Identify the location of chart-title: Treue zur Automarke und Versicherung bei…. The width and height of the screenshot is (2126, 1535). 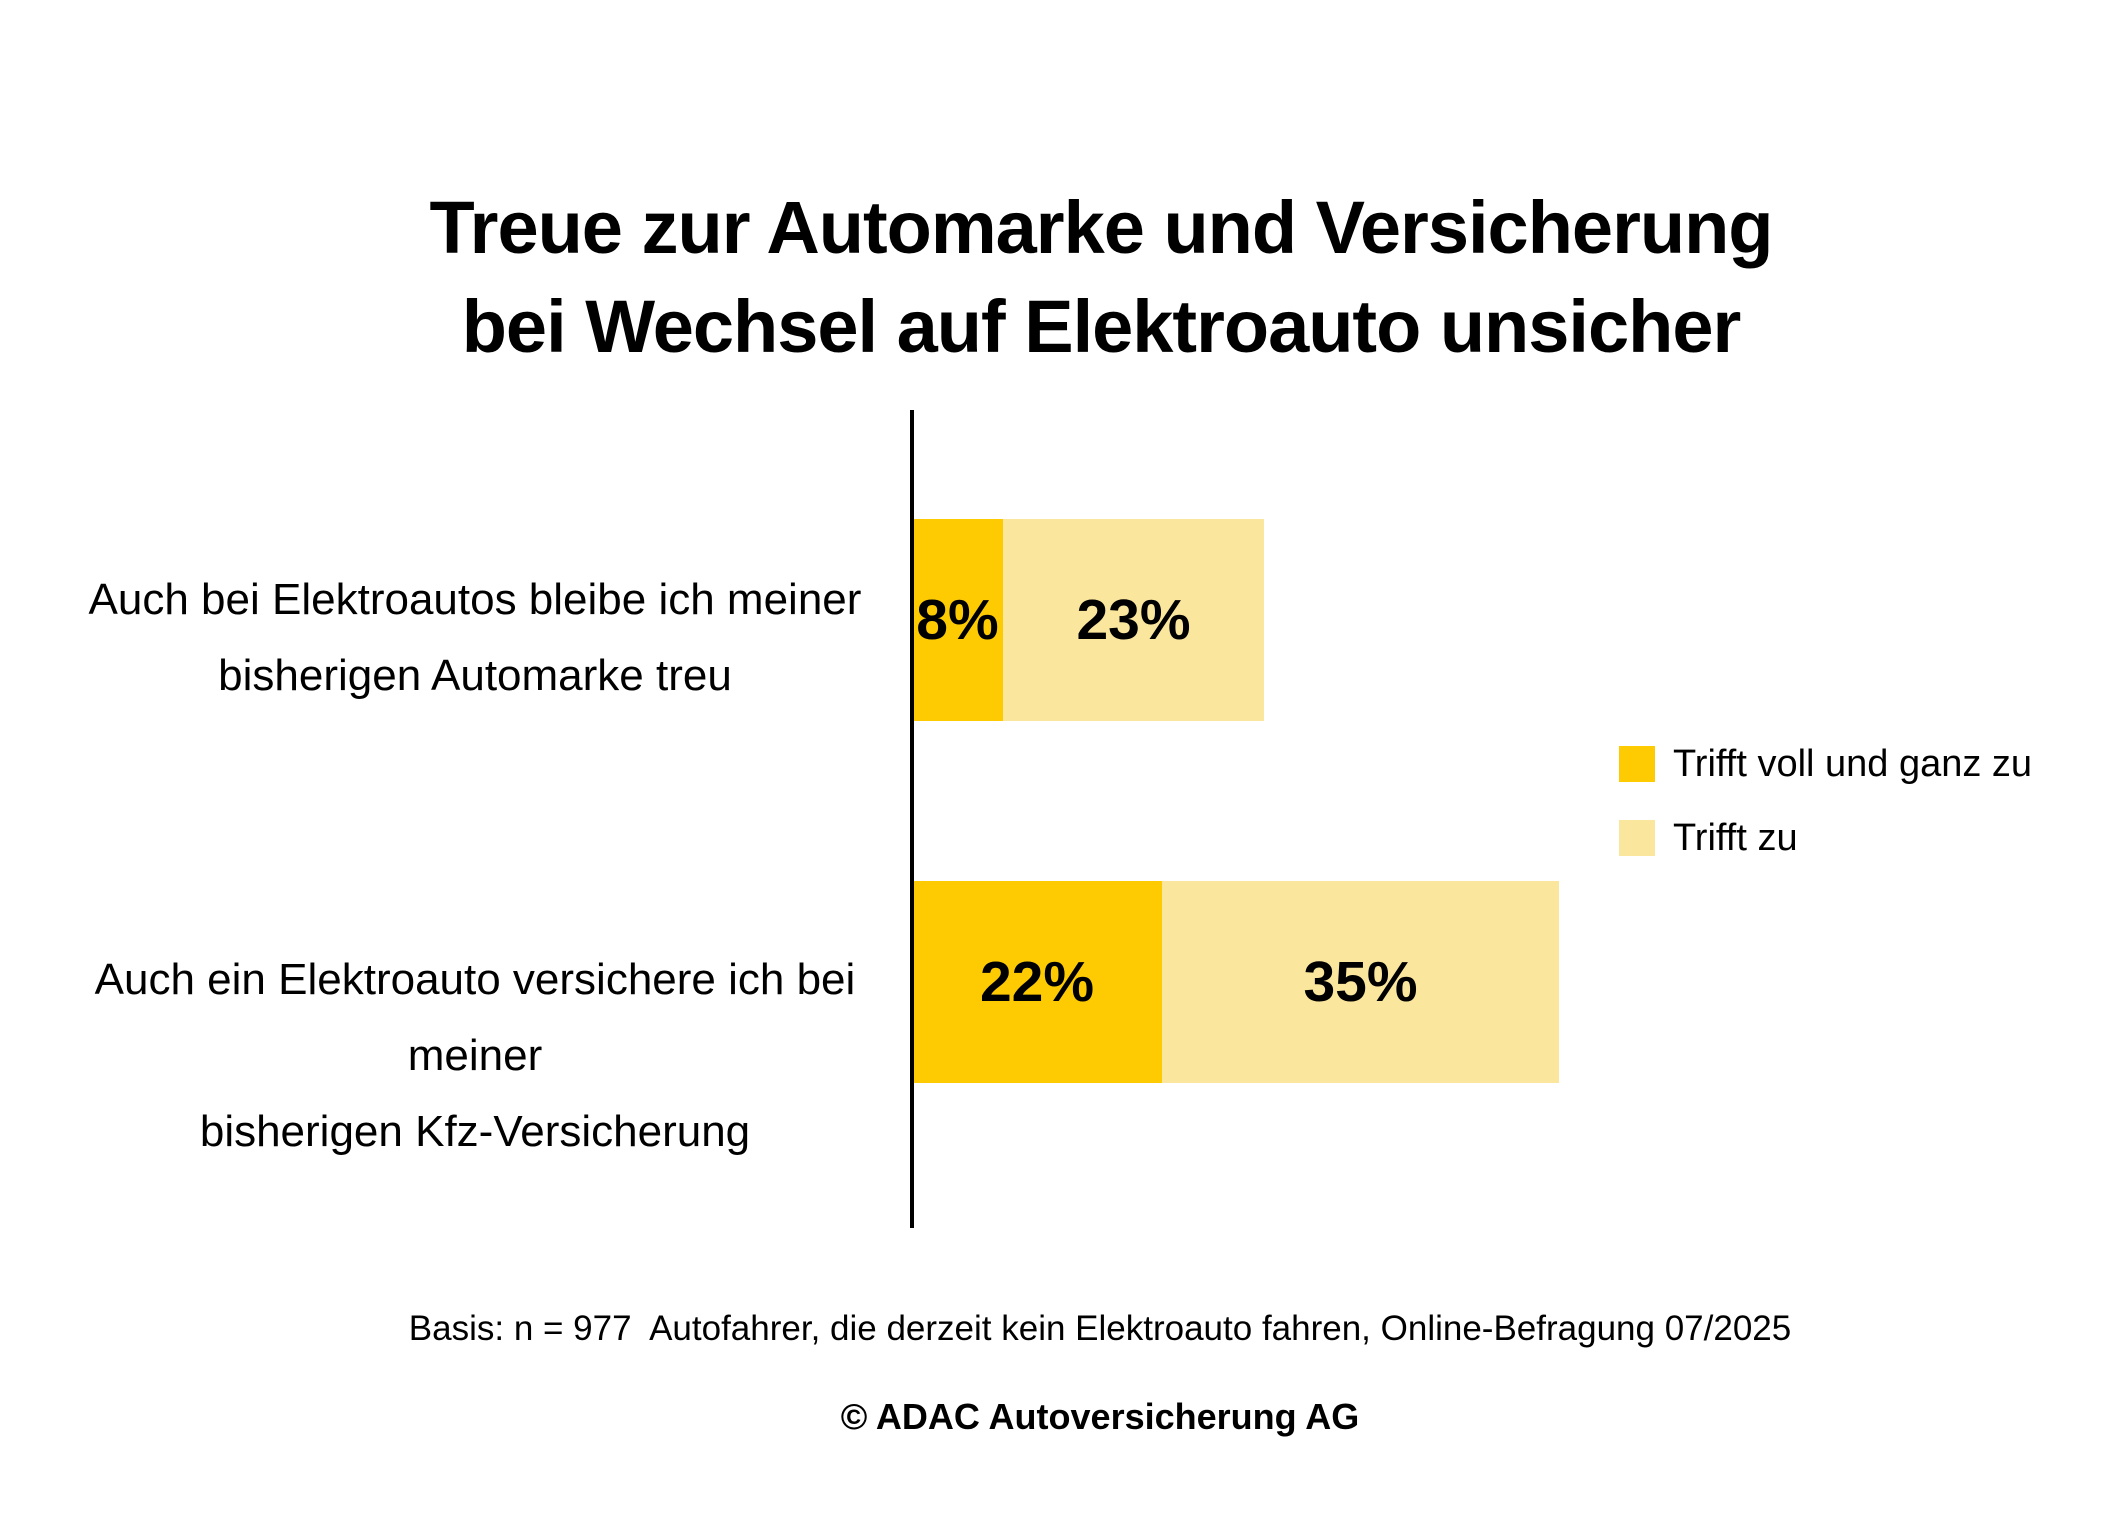
(1082, 277).